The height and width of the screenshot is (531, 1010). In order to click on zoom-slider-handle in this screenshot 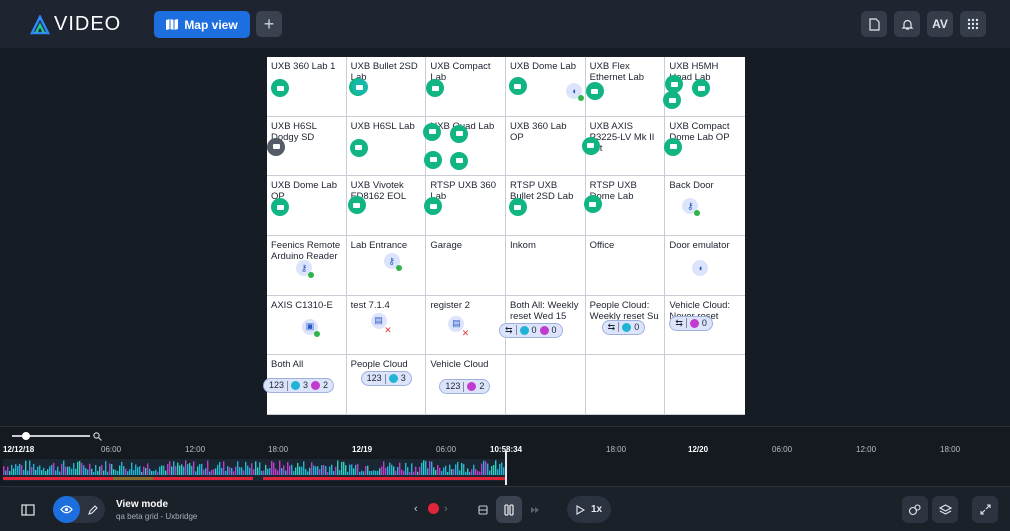, I will do `click(26, 436)`.